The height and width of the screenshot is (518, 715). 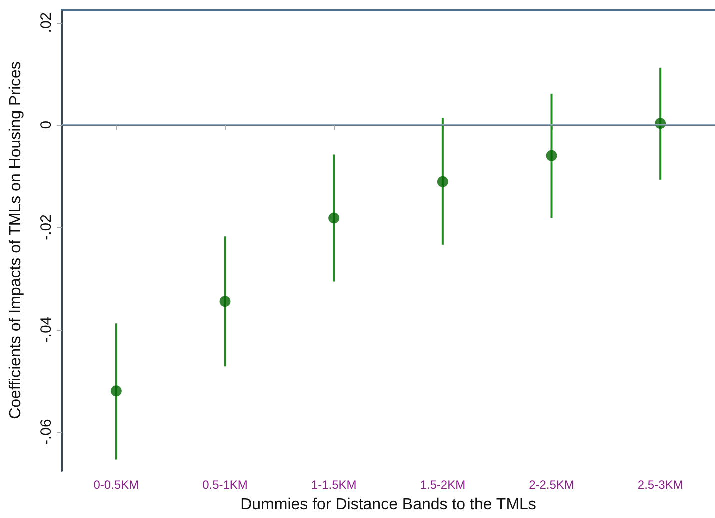 What do you see at coordinates (388, 505) in the screenshot?
I see `x-axis-title: Dummies for Distance Bands to the TMLs` at bounding box center [388, 505].